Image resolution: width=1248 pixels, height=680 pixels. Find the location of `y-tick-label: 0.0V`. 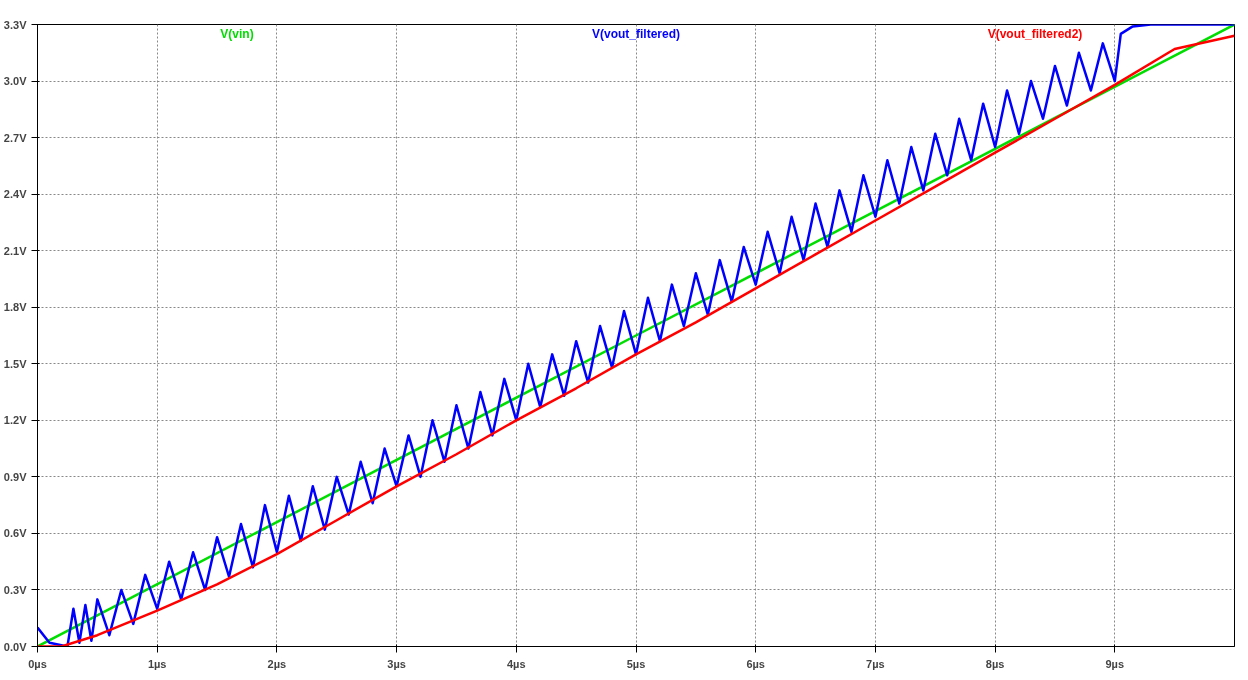

y-tick-label: 0.0V is located at coordinates (15, 646).